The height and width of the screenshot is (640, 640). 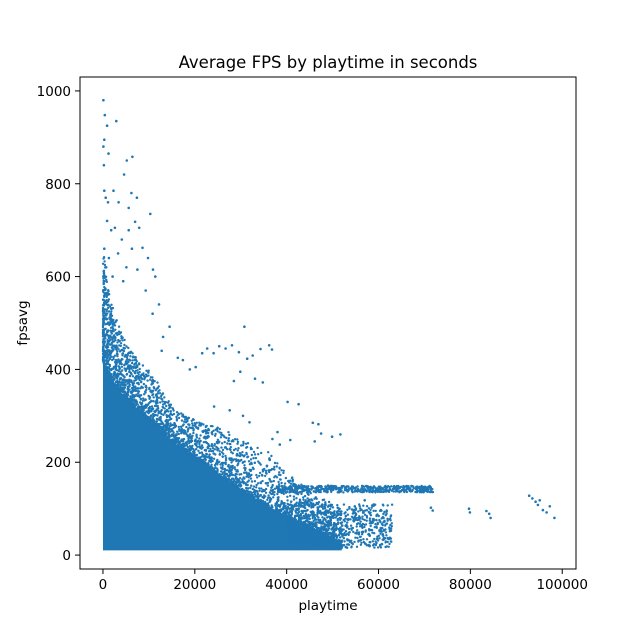 What do you see at coordinates (58, 278) in the screenshot?
I see `y-tick-label: 600` at bounding box center [58, 278].